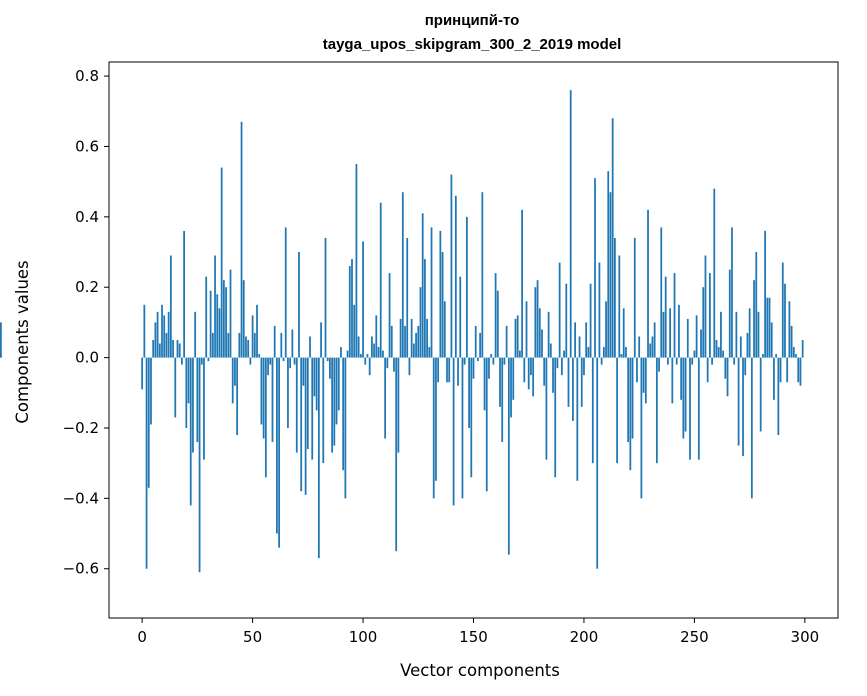  What do you see at coordinates (81, 428) in the screenshot?
I see `y-tick-label-2: −0.2` at bounding box center [81, 428].